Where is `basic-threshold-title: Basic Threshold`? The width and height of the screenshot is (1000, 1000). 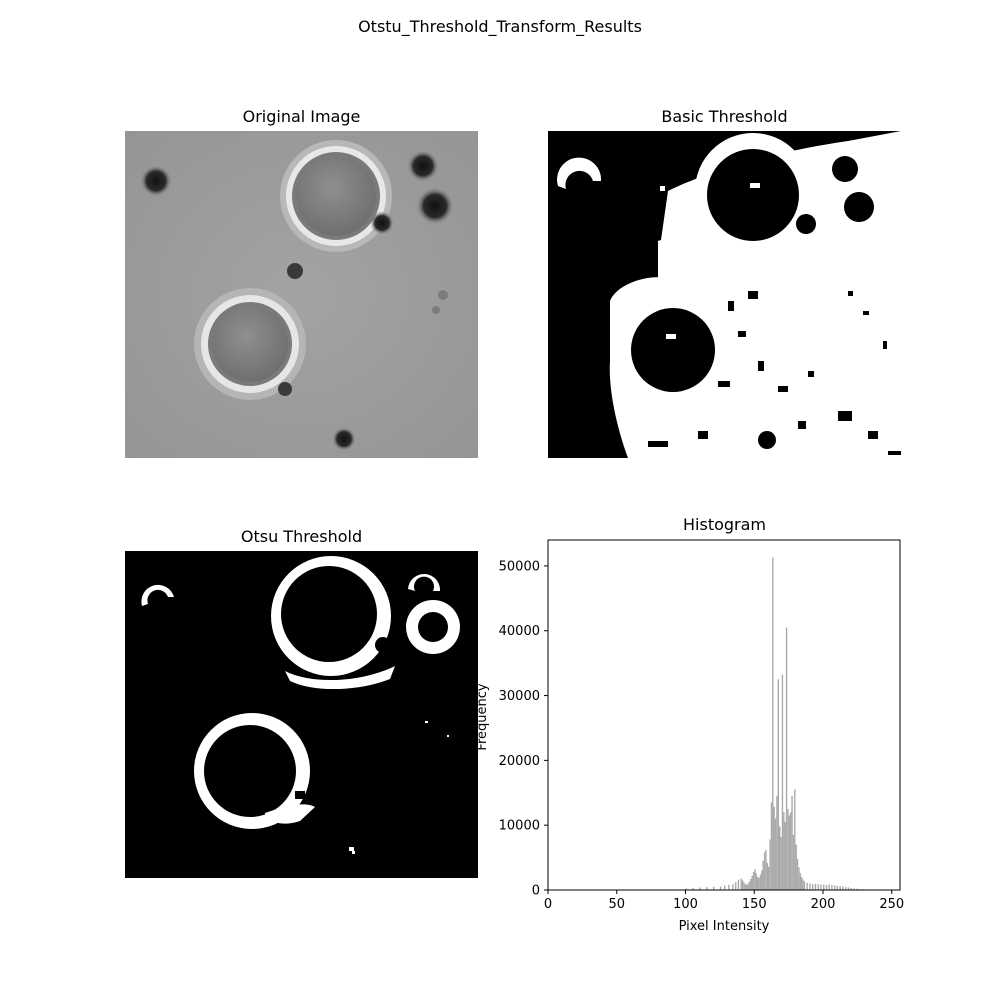 basic-threshold-title: Basic Threshold is located at coordinates (724, 116).